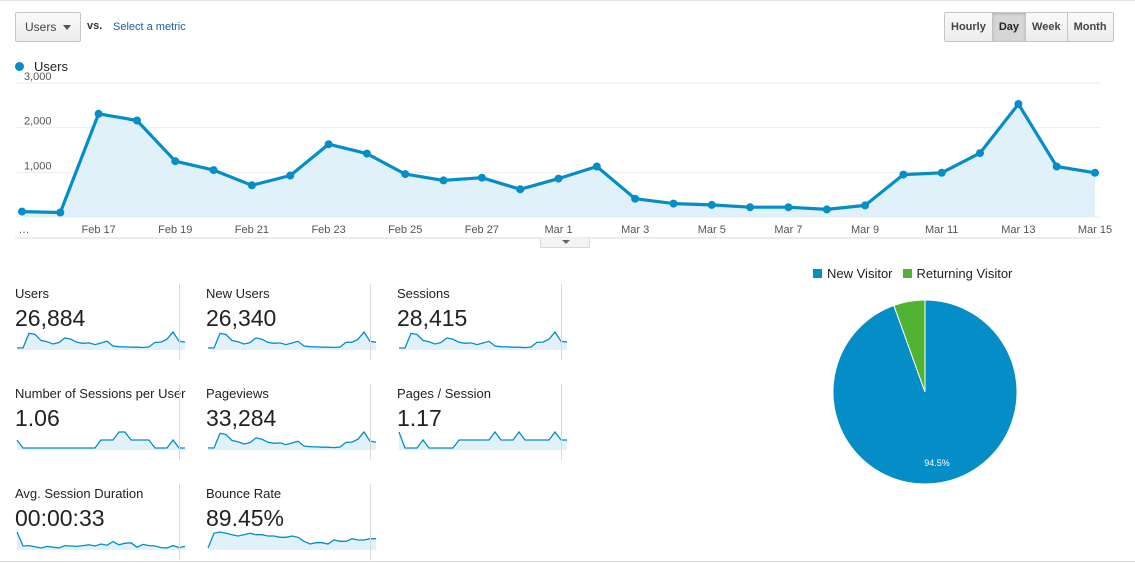  I want to click on pie-legend-label: Returning Visitor, so click(964, 273).